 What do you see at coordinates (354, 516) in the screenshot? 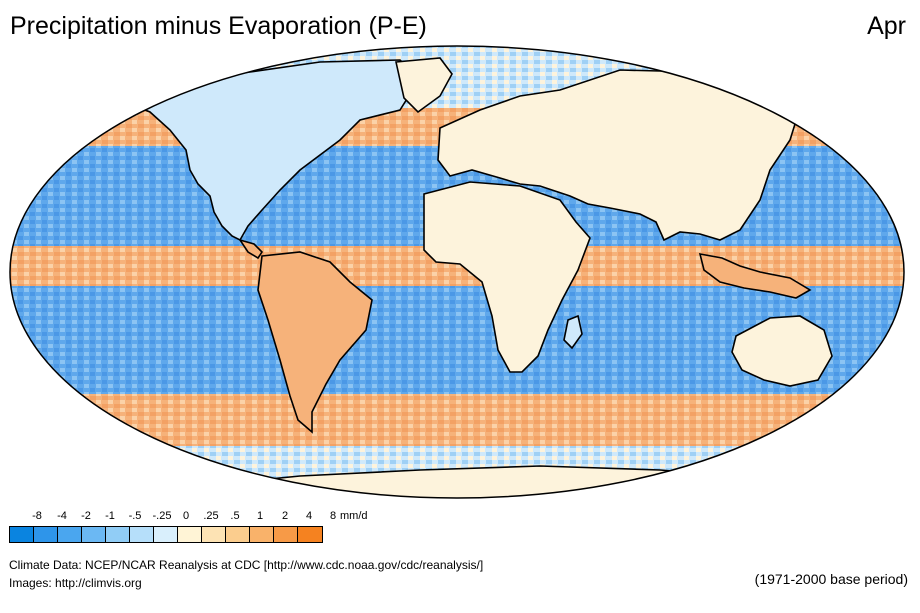
I see `legend-unit: mm/d` at bounding box center [354, 516].